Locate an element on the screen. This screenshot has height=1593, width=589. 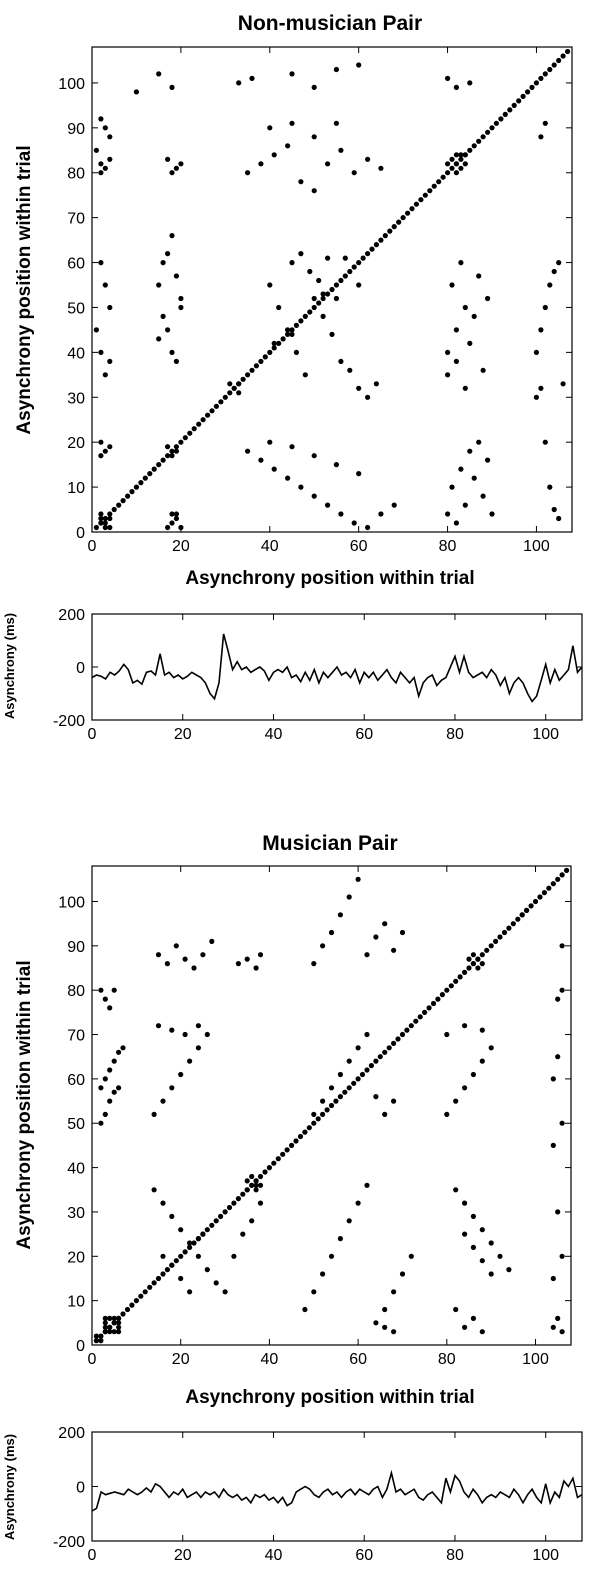
chart-title: Musician Pair is located at coordinates (329, 843).